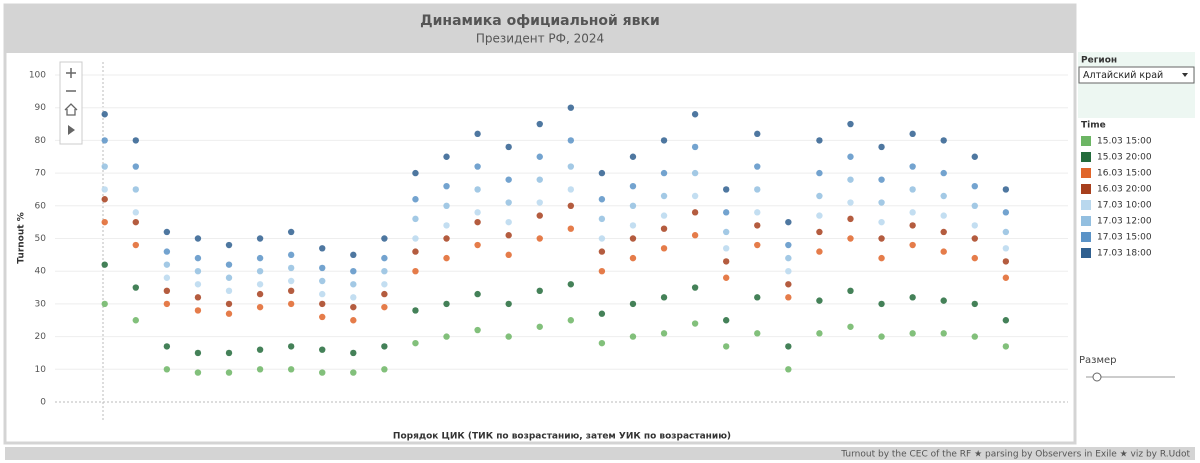  What do you see at coordinates (1124, 190) in the screenshot?
I see `legend-label: 16.03 20:00` at bounding box center [1124, 190].